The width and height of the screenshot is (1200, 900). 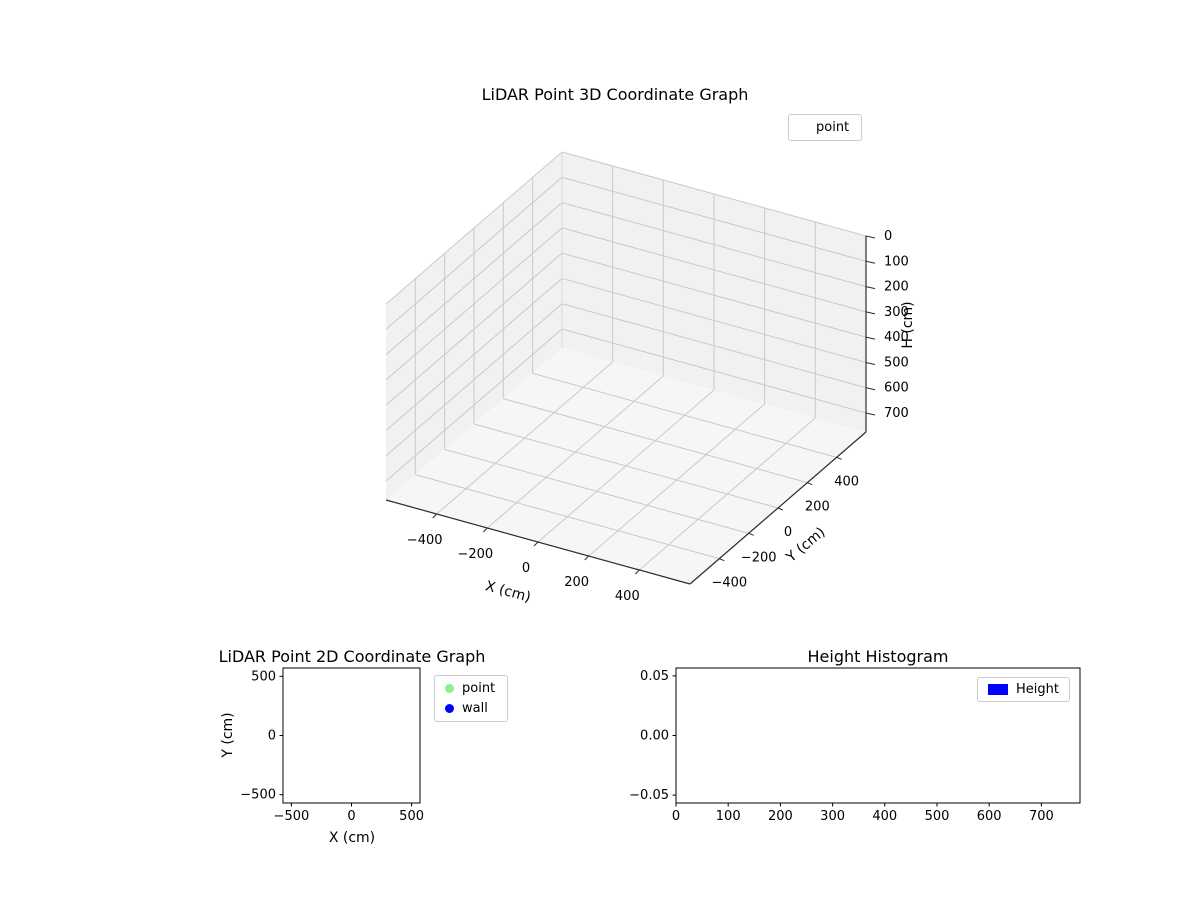 What do you see at coordinates (352, 838) in the screenshot?
I see `chart2d-xlabel: X (cm)` at bounding box center [352, 838].